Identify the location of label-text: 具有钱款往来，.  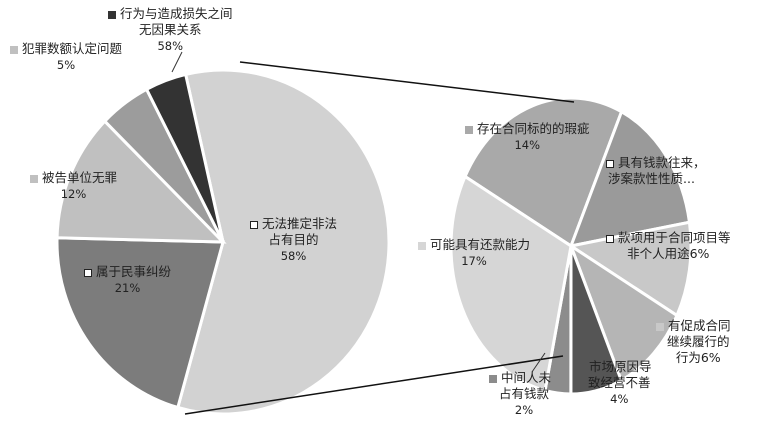
(662, 162).